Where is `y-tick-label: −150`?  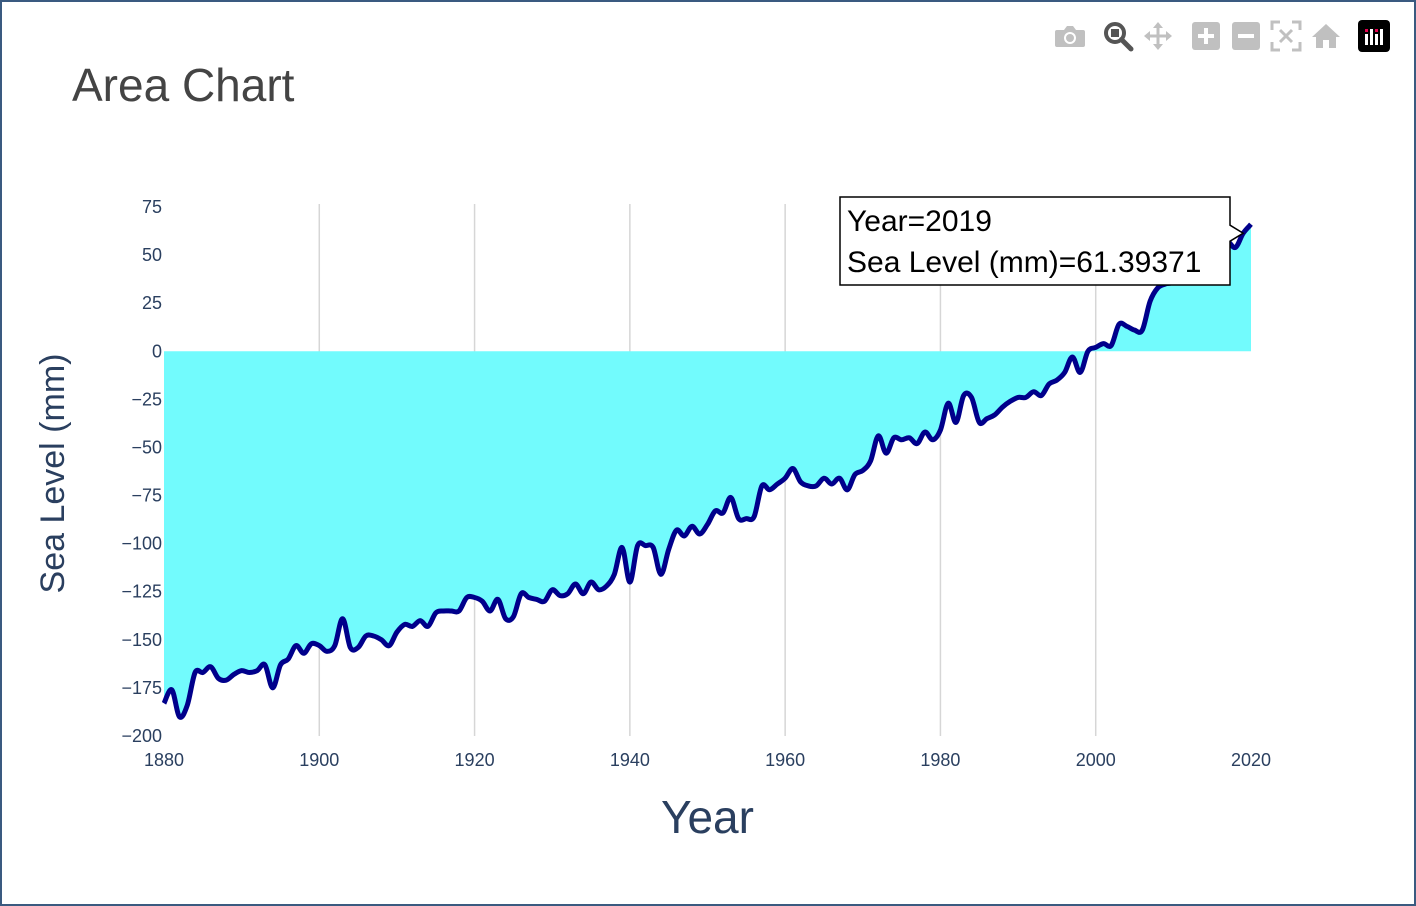
y-tick-label: −150 is located at coordinates (141, 640).